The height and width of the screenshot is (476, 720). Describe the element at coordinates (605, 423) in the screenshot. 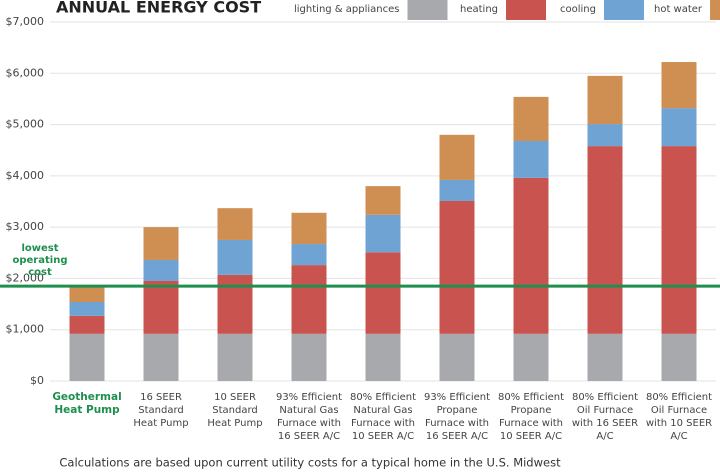

I see `x-tick-label-line: with 16 SEER` at that location.